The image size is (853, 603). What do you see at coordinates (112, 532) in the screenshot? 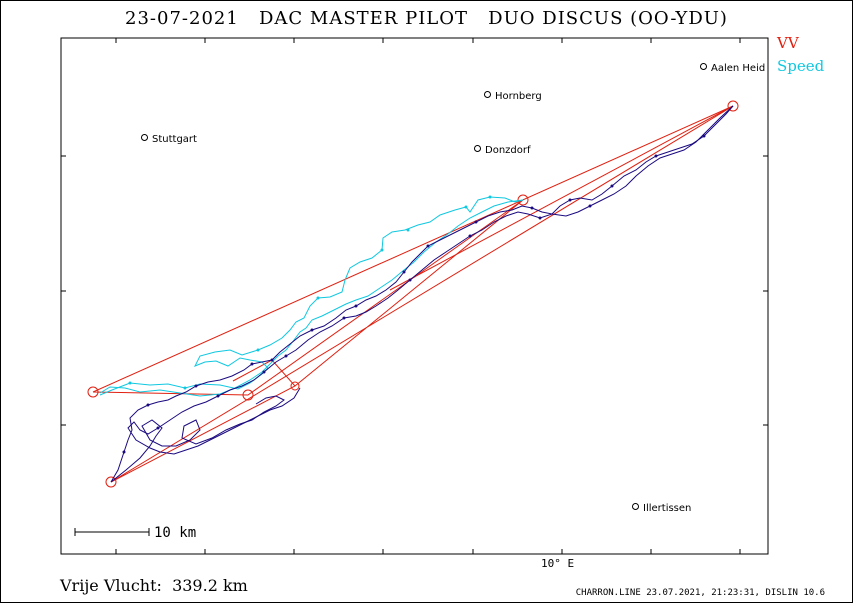
I see `scale-bar` at bounding box center [112, 532].